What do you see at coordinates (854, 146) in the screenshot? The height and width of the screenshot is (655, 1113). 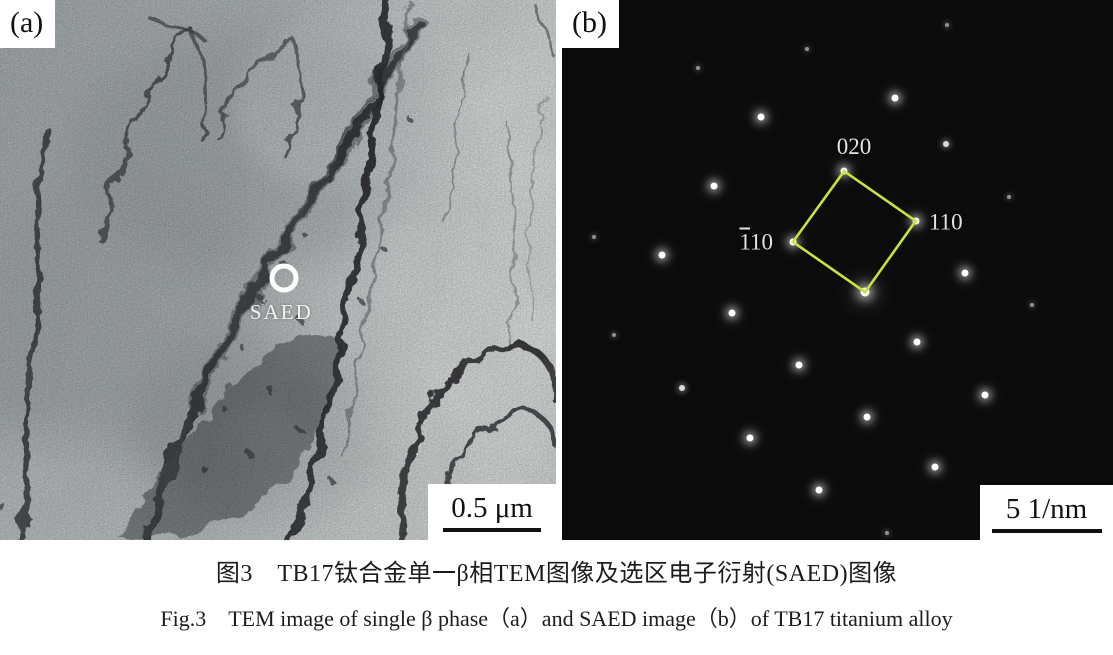 I see `spot-label-020: 020` at bounding box center [854, 146].